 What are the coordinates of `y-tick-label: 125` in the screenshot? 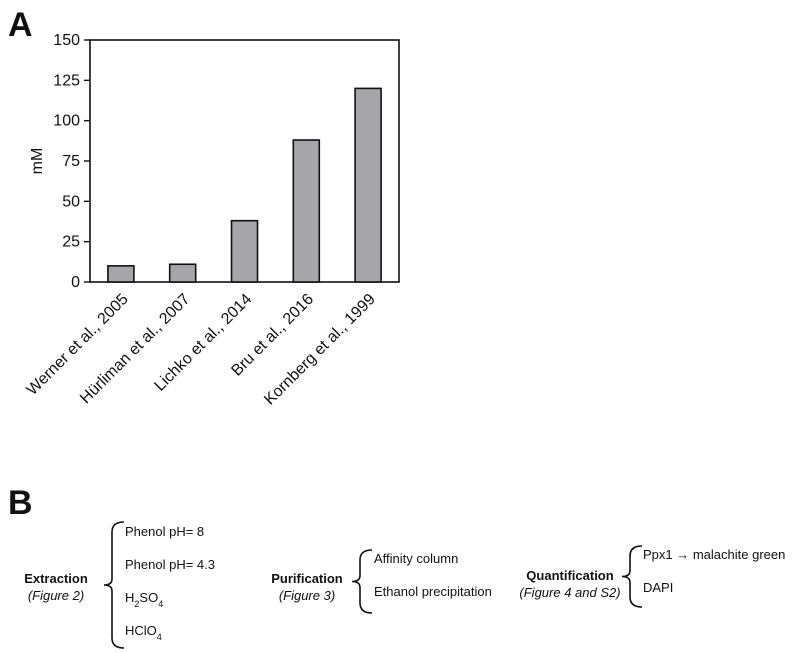 It's located at (66, 80).